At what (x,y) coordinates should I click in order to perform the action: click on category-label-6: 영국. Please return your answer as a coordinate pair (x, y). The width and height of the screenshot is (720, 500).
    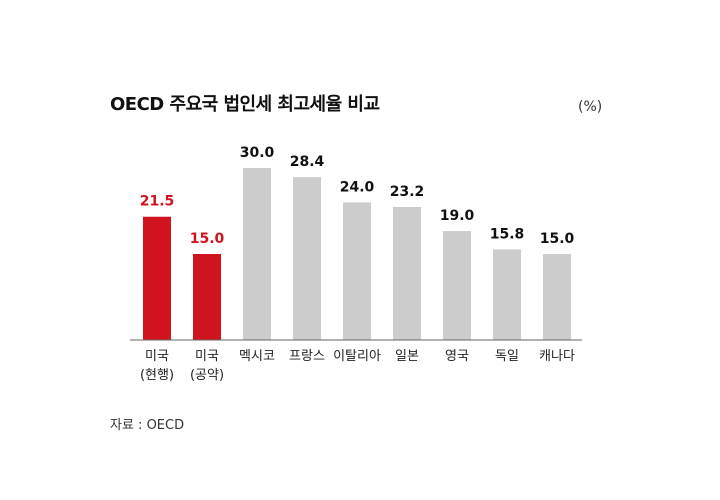
    Looking at the image, I should click on (457, 356).